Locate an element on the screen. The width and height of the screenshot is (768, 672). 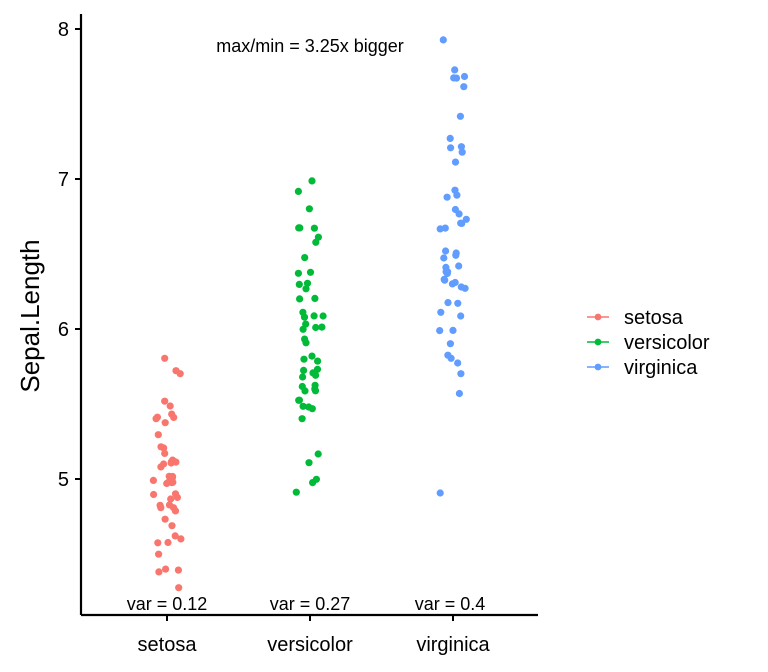
y-tick-label: 6 is located at coordinates (63, 330).